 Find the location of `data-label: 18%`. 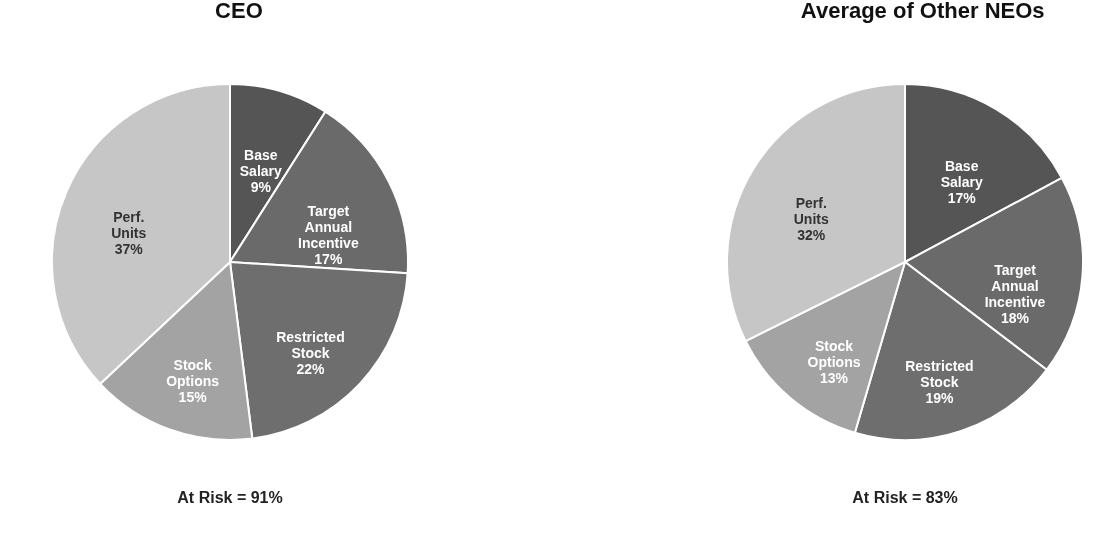

data-label: 18% is located at coordinates (1015, 317).